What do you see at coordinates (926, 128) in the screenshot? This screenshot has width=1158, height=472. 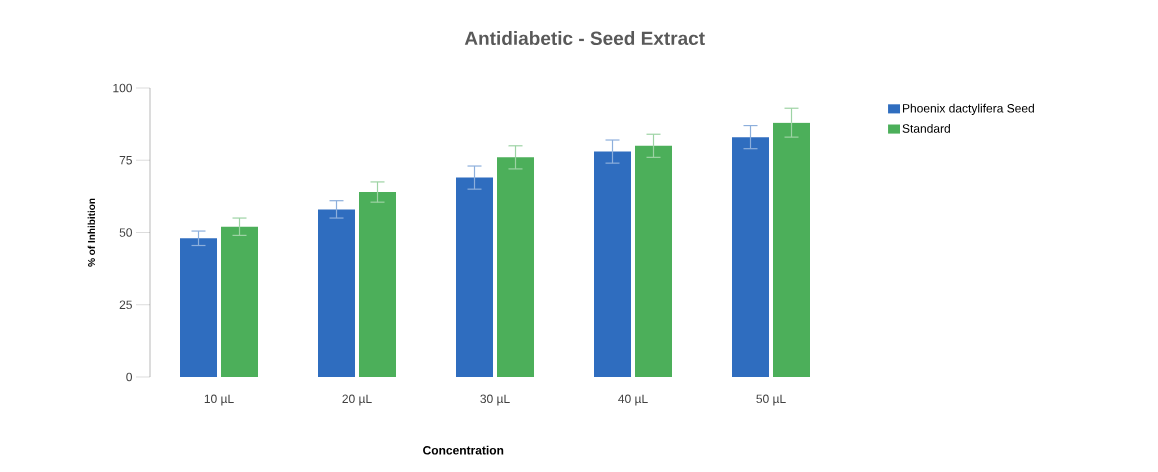 I see `legend-label: Standard` at bounding box center [926, 128].